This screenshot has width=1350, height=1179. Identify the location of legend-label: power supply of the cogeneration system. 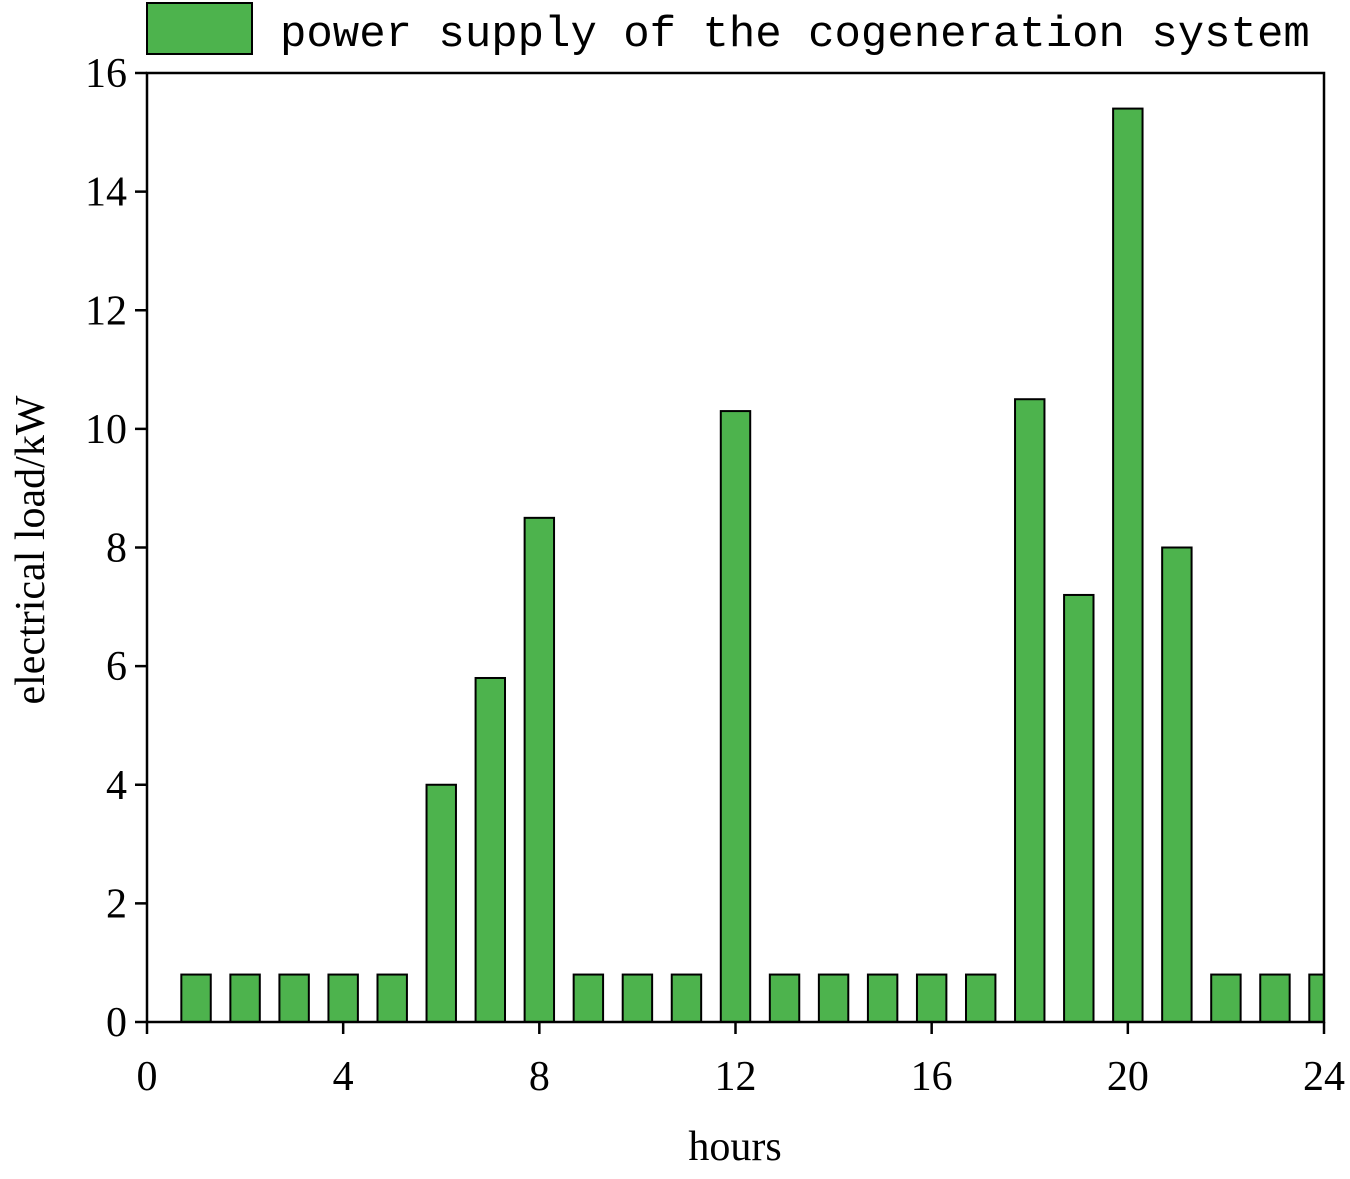
(795, 35).